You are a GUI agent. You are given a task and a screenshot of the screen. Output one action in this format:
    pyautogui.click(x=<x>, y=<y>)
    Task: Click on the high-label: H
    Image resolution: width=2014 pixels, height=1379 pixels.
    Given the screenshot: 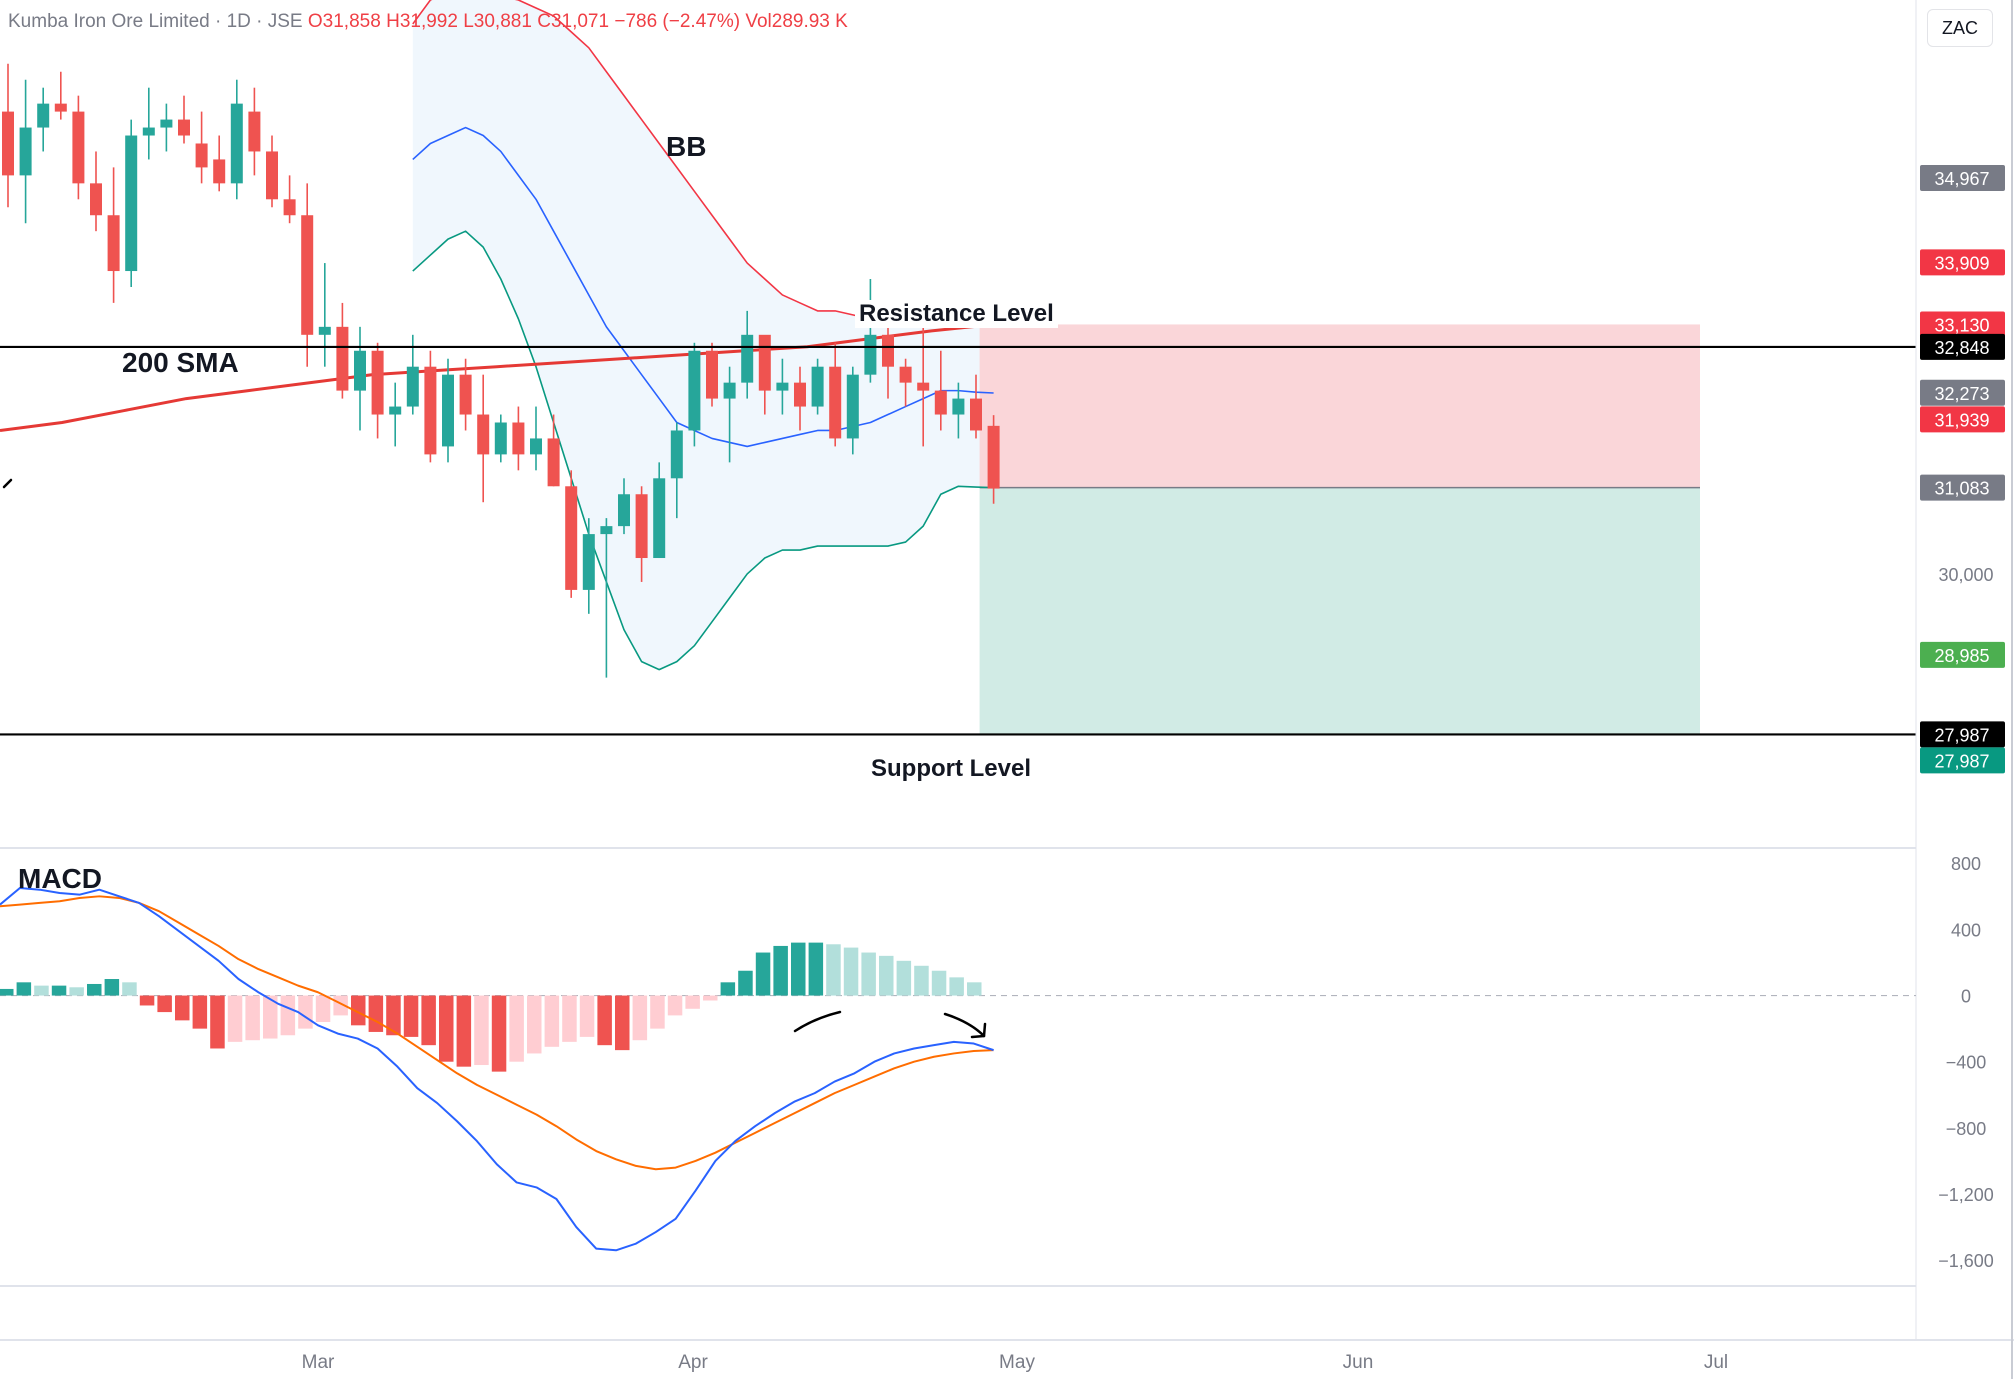 What is the action you would take?
    pyautogui.click(x=393, y=21)
    